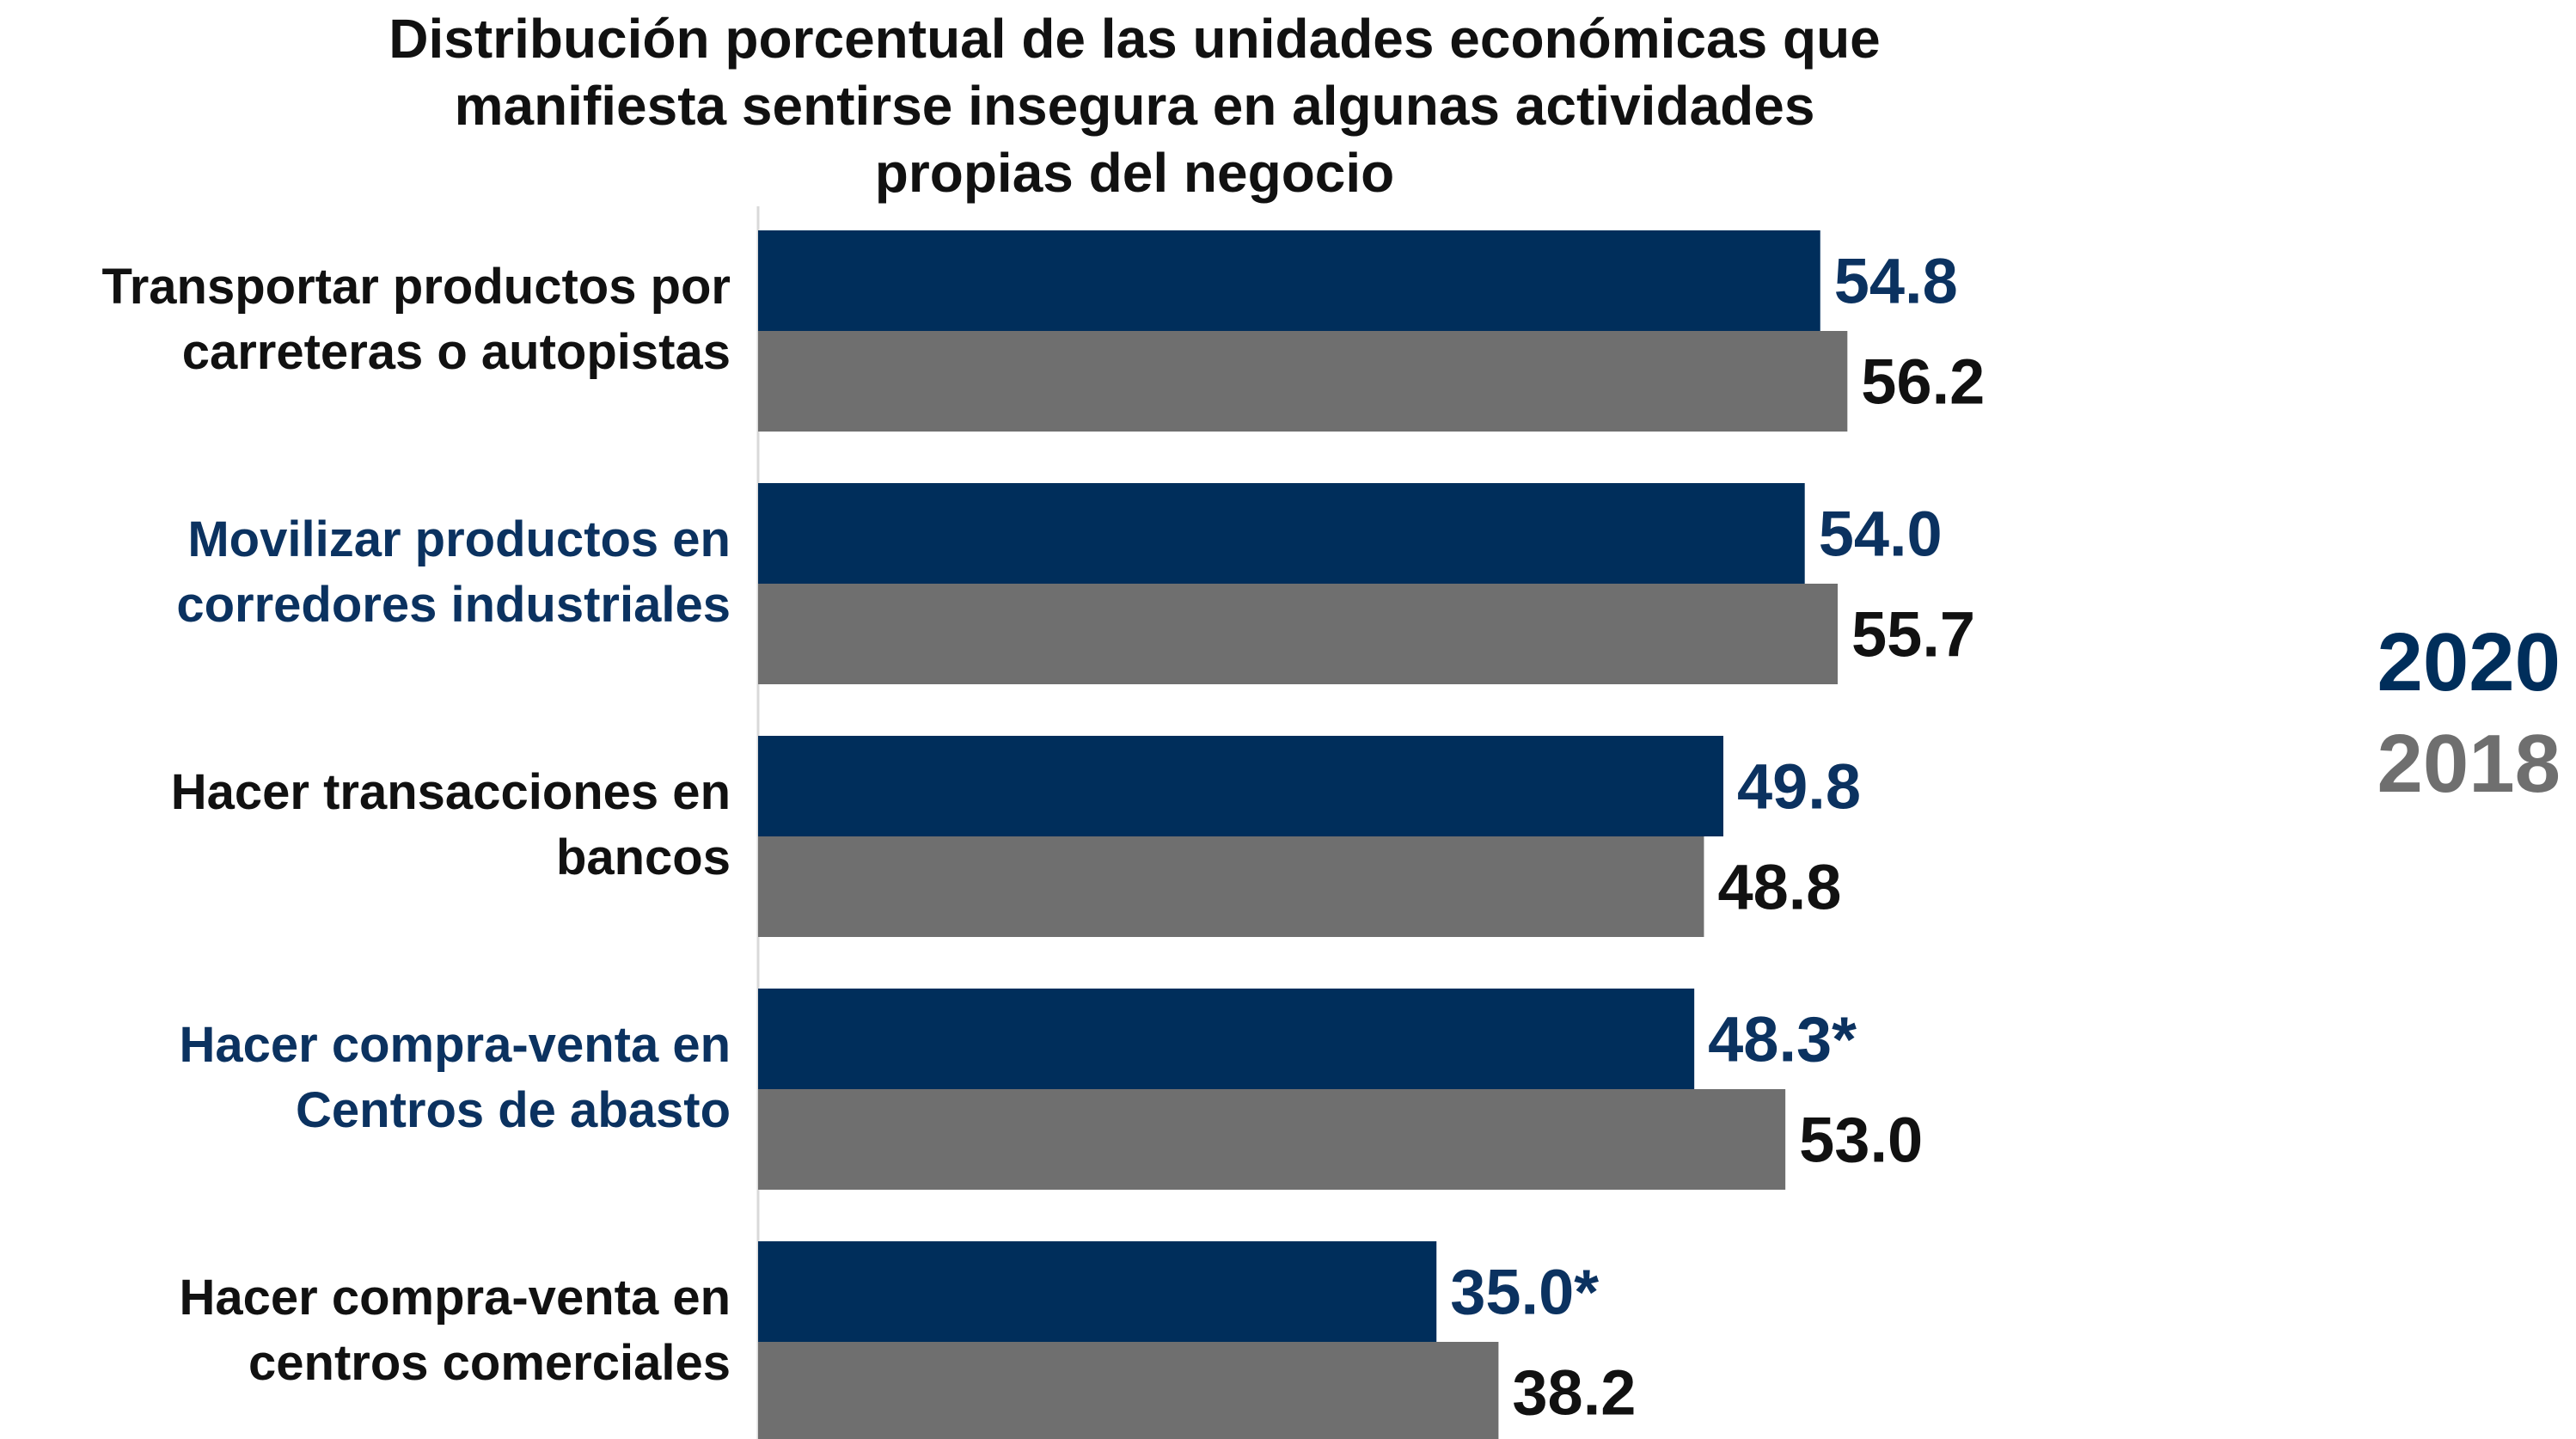 The width and height of the screenshot is (2576, 1439). I want to click on category-label: Transportar productos por, so click(416, 287).